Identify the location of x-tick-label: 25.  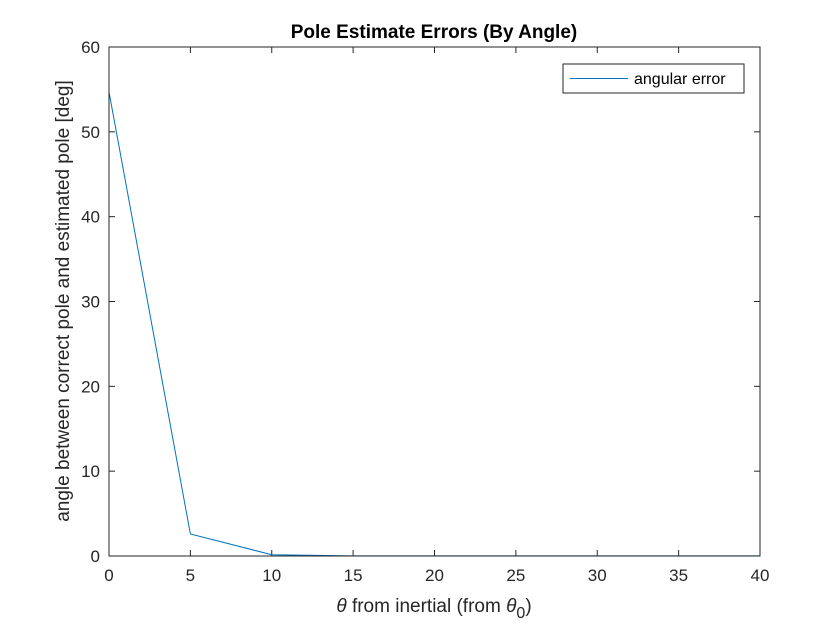
(515, 575).